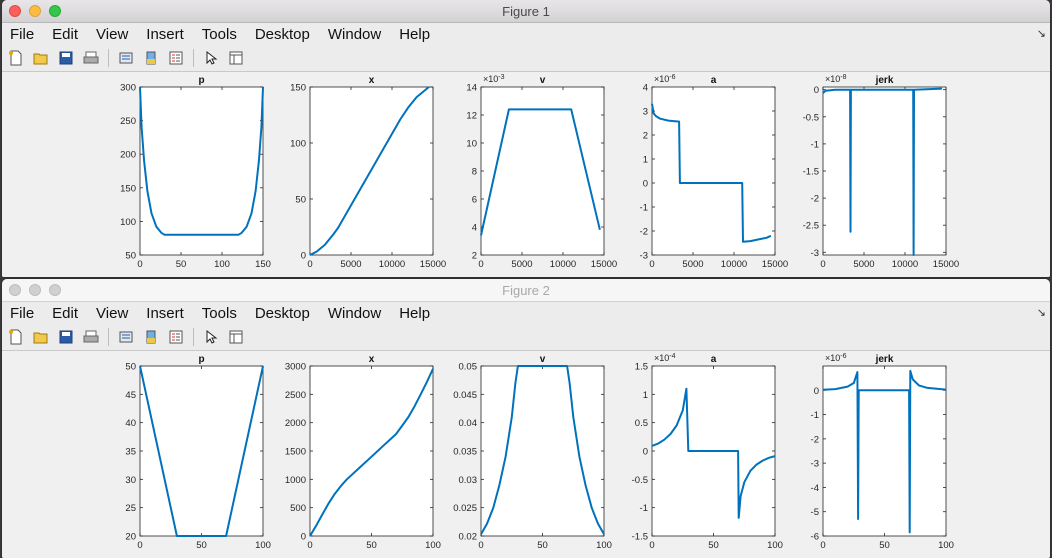 This screenshot has height=558, width=1052. I want to click on y-tick-label: 0.02, so click(468, 537).